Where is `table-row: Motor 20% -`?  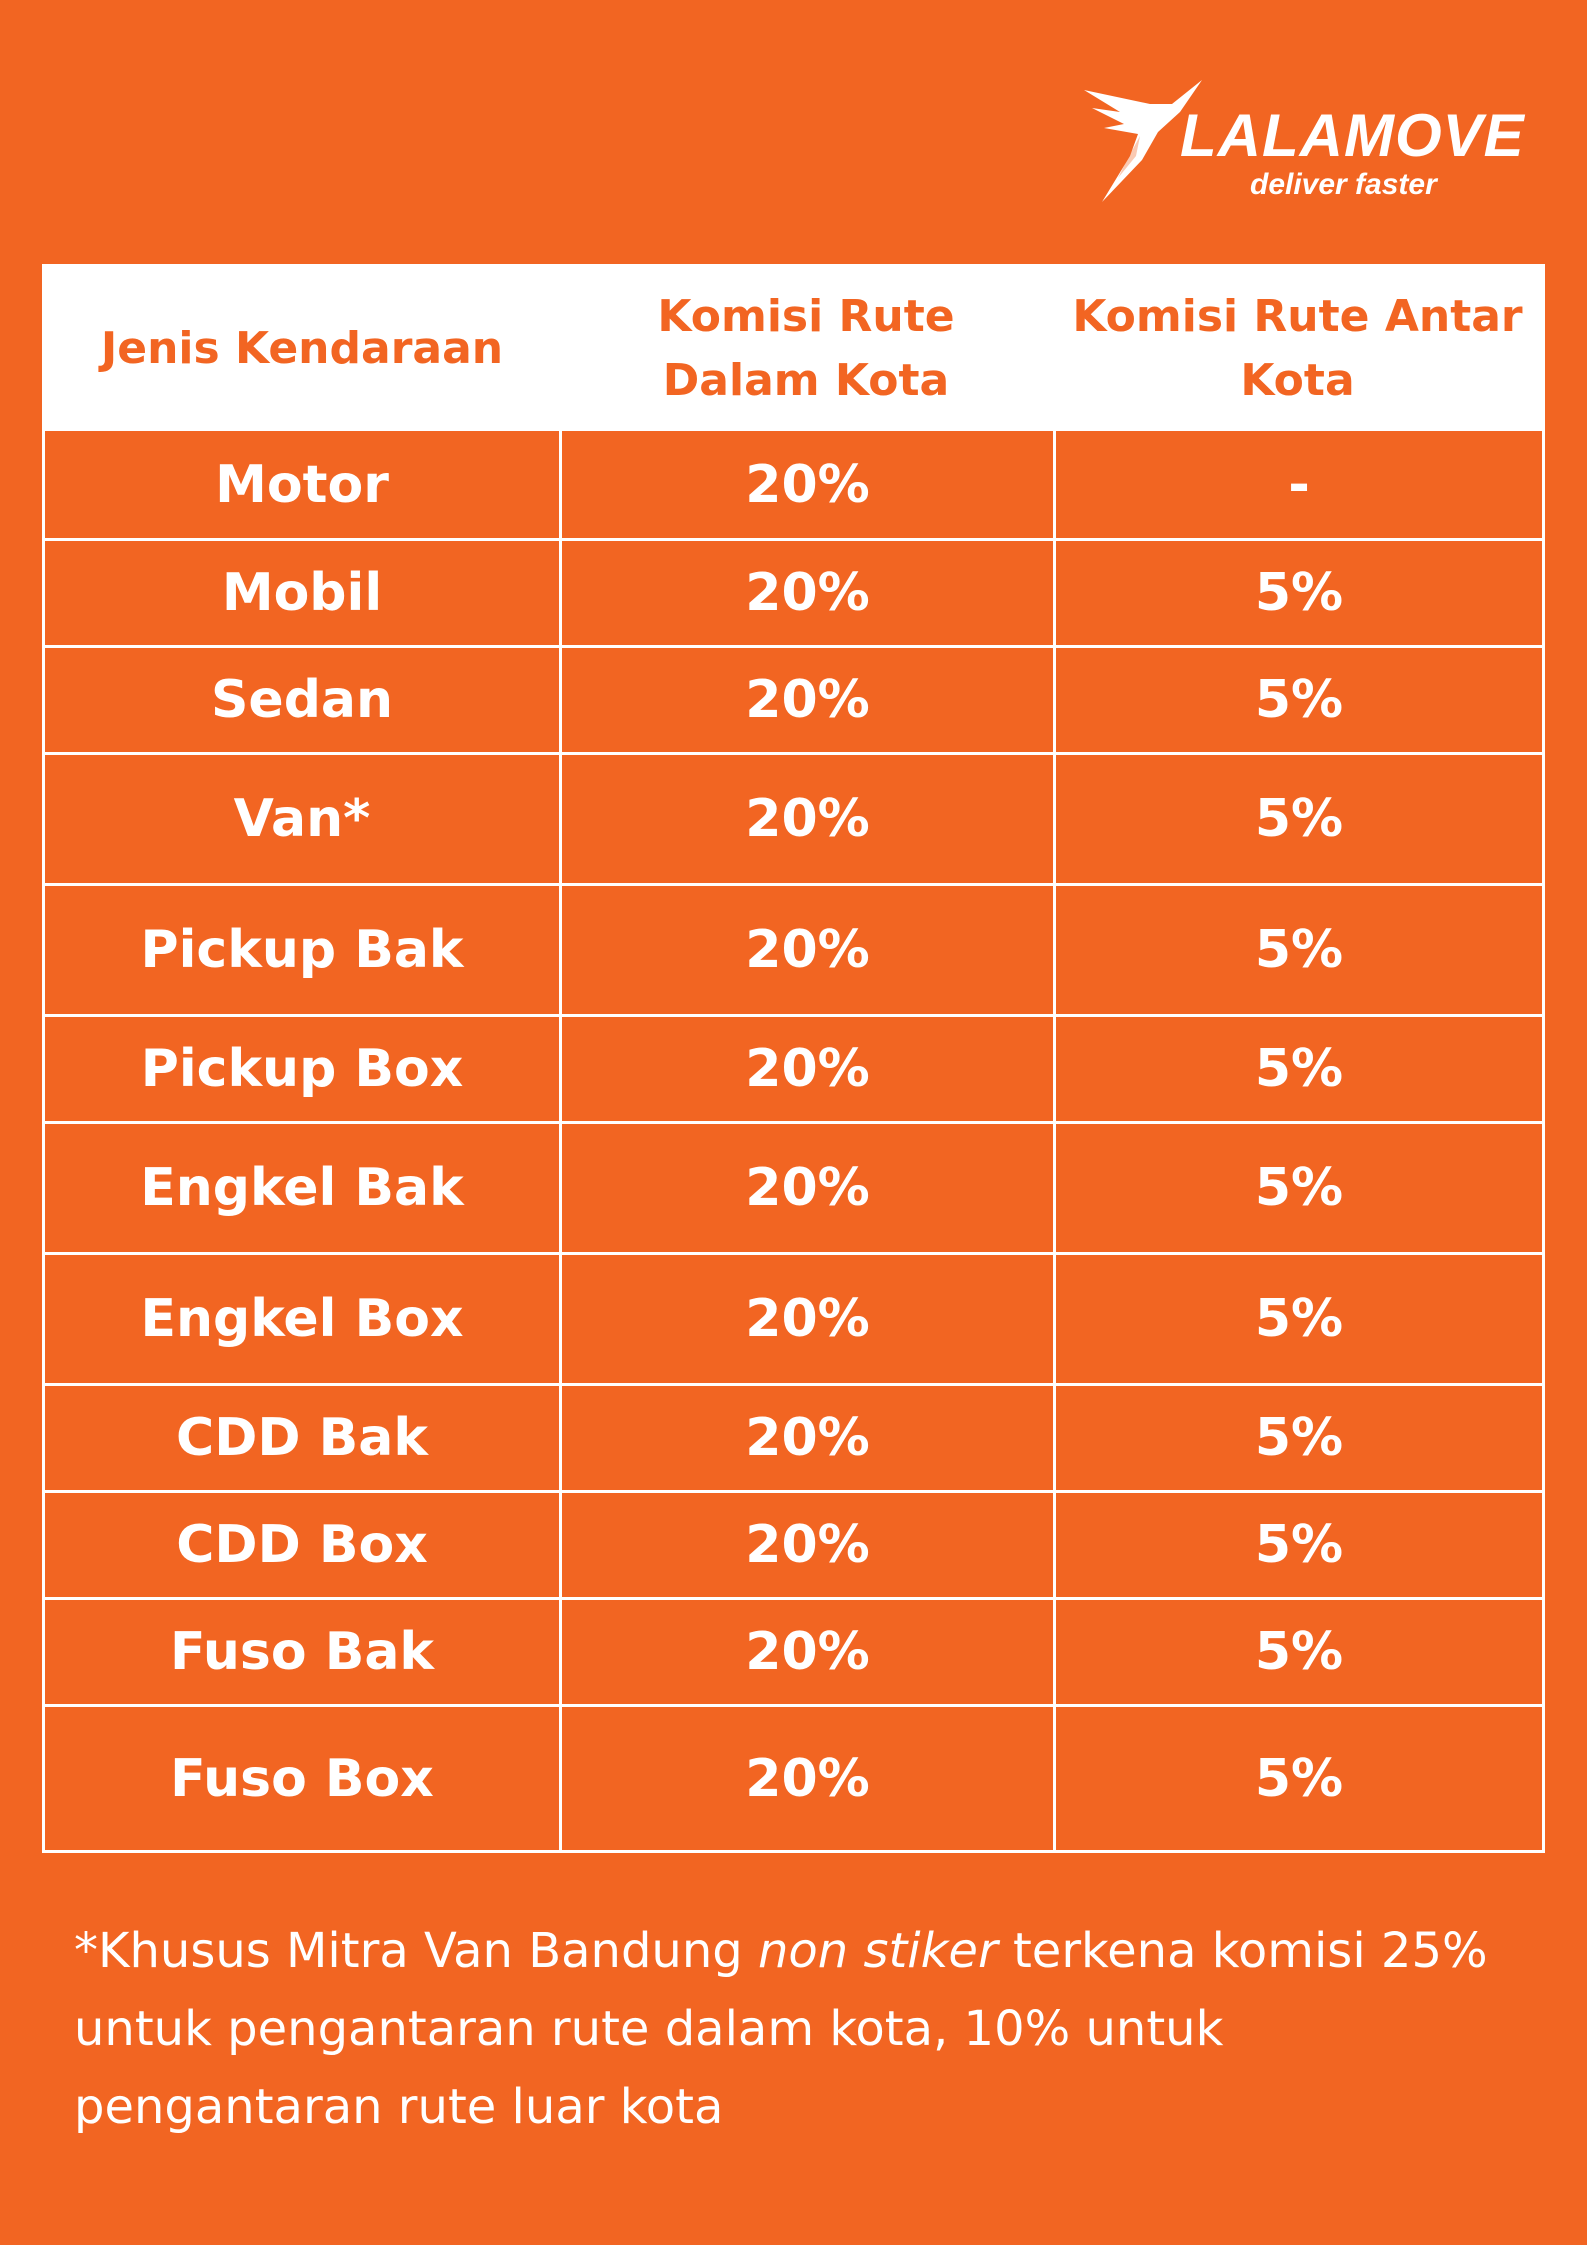
table-row: Motor 20% - is located at coordinates (793, 484).